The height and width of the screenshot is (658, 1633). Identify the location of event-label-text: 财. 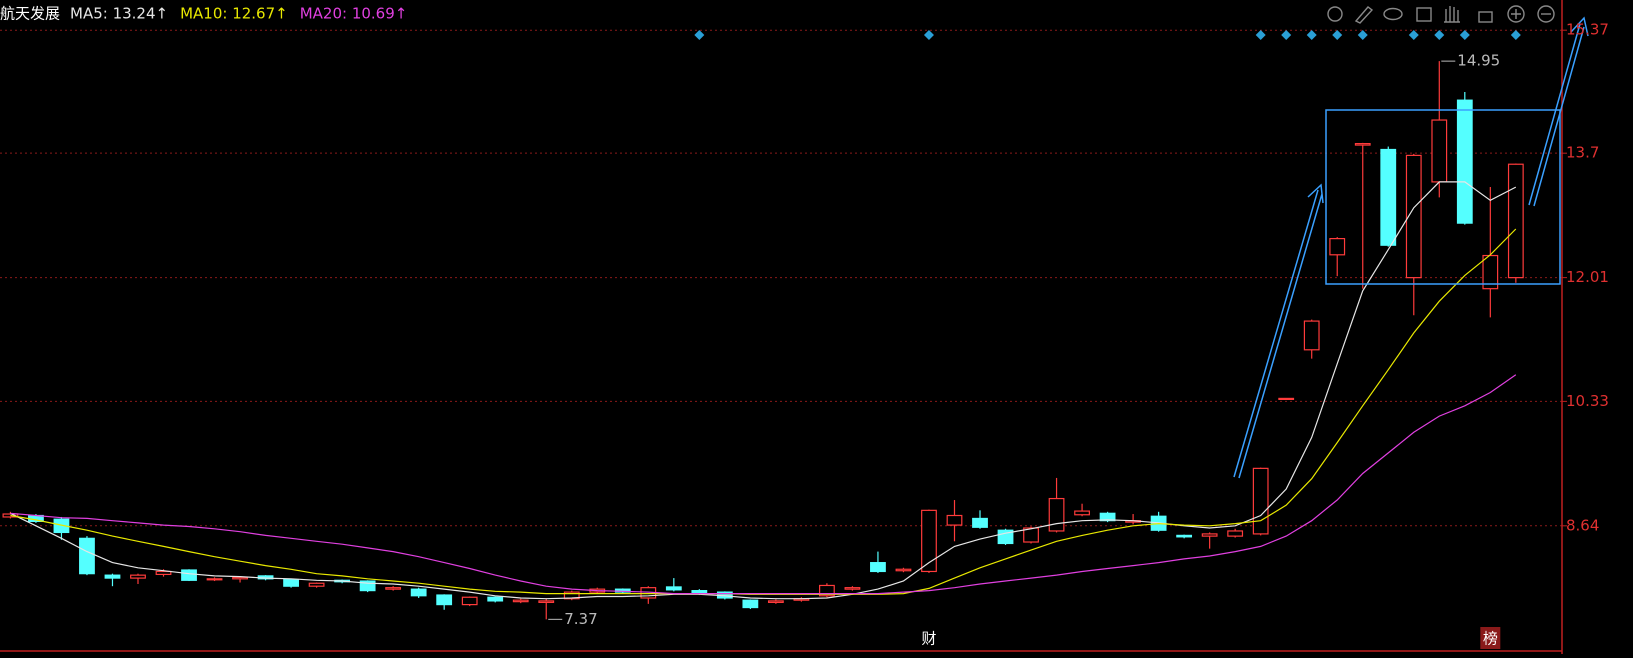
(928, 639).